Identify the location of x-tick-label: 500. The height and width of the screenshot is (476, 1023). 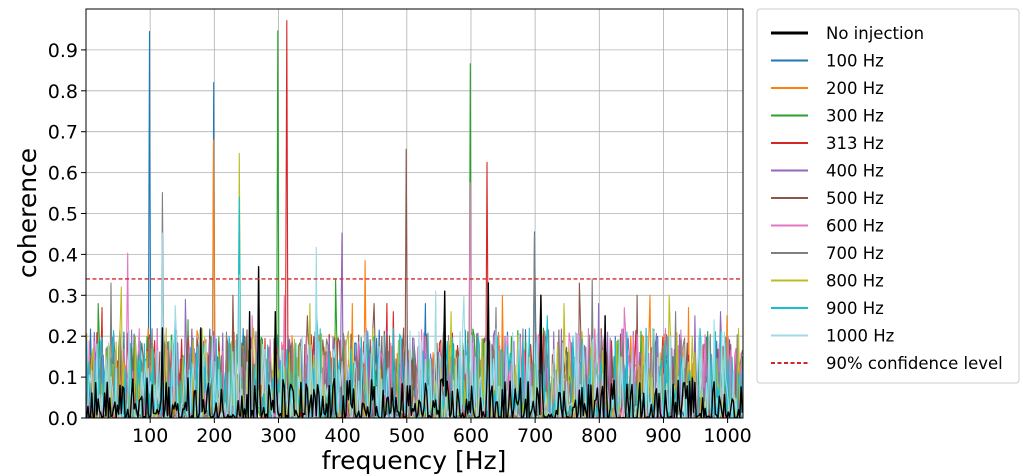
(407, 436).